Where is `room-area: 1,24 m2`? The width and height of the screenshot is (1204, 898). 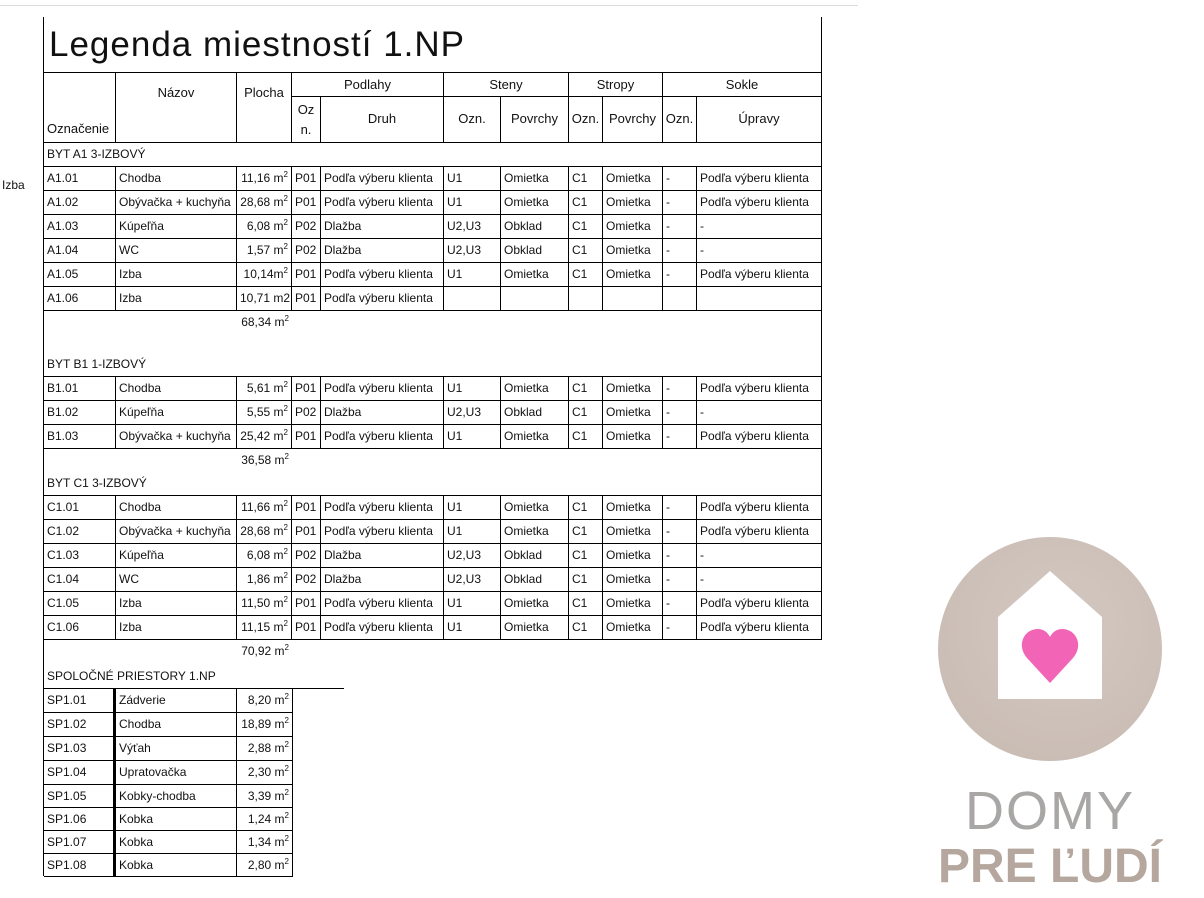 room-area: 1,24 m2 is located at coordinates (265, 819).